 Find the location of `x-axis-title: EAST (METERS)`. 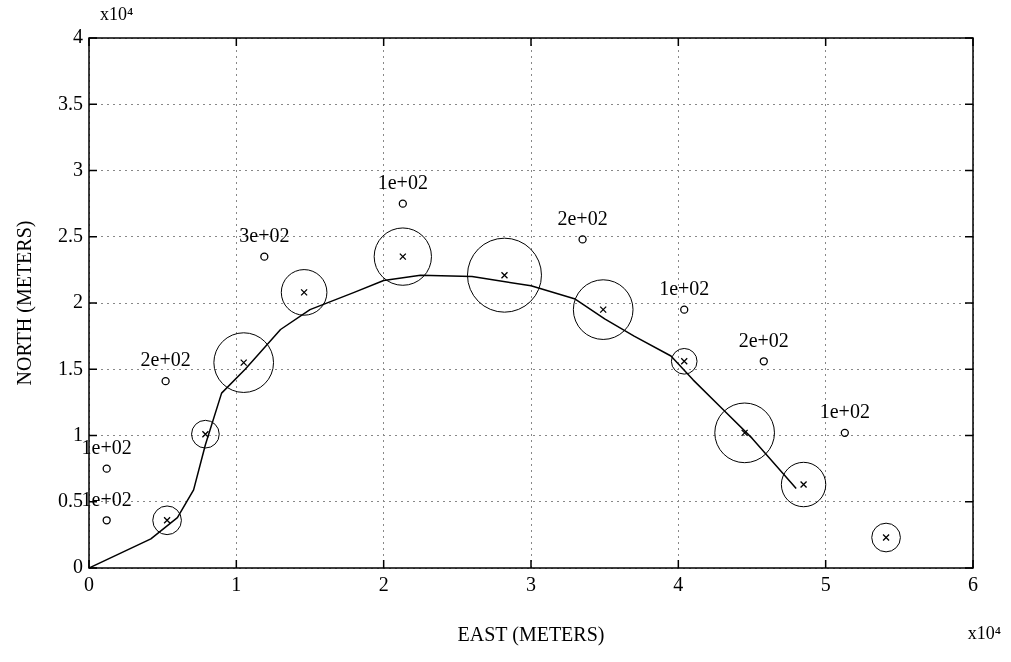

x-axis-title: EAST (METERS) is located at coordinates (531, 635).